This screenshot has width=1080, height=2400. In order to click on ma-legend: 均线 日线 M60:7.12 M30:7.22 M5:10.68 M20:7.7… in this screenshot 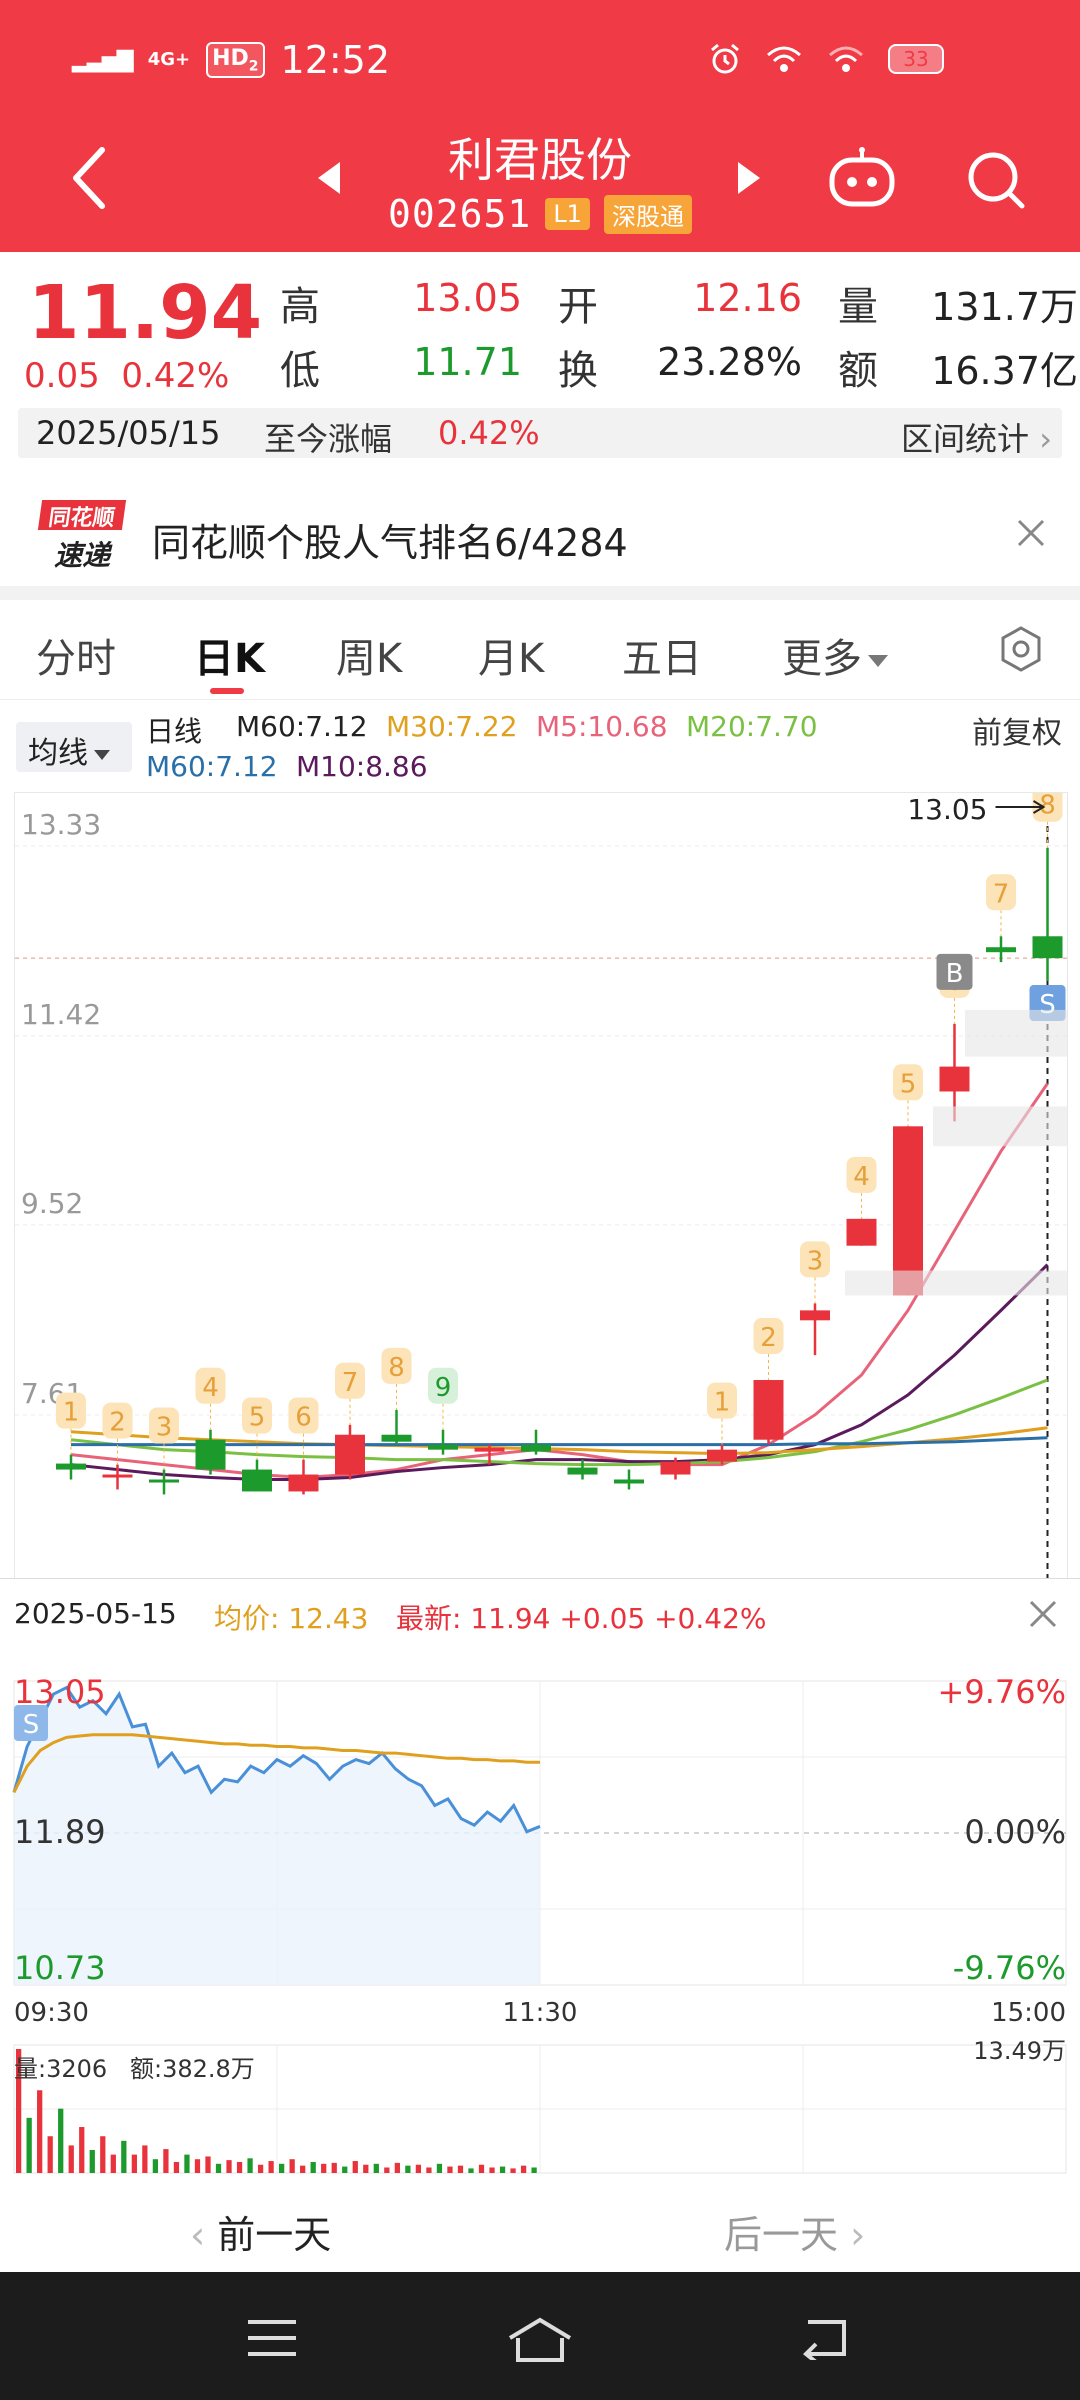, I will do `click(540, 746)`.